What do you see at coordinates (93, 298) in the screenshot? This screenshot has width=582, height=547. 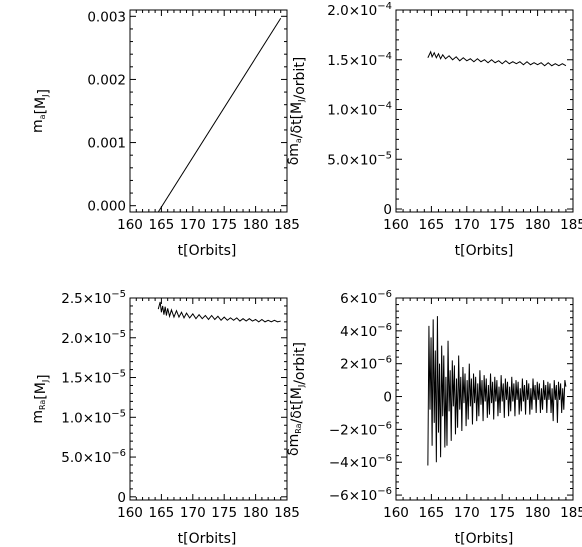 I see `y-tick-label: 2.5×10⁻⁵` at bounding box center [93, 298].